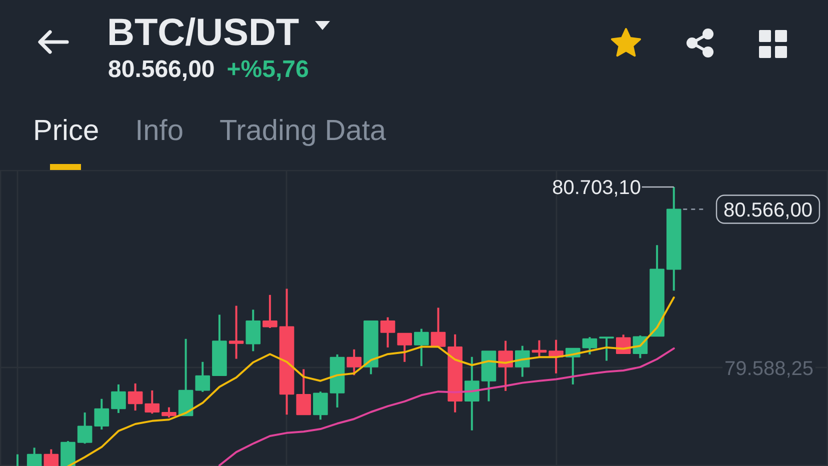 The image size is (828, 466). What do you see at coordinates (446, 406) in the screenshot?
I see `line-series` at bounding box center [446, 406].